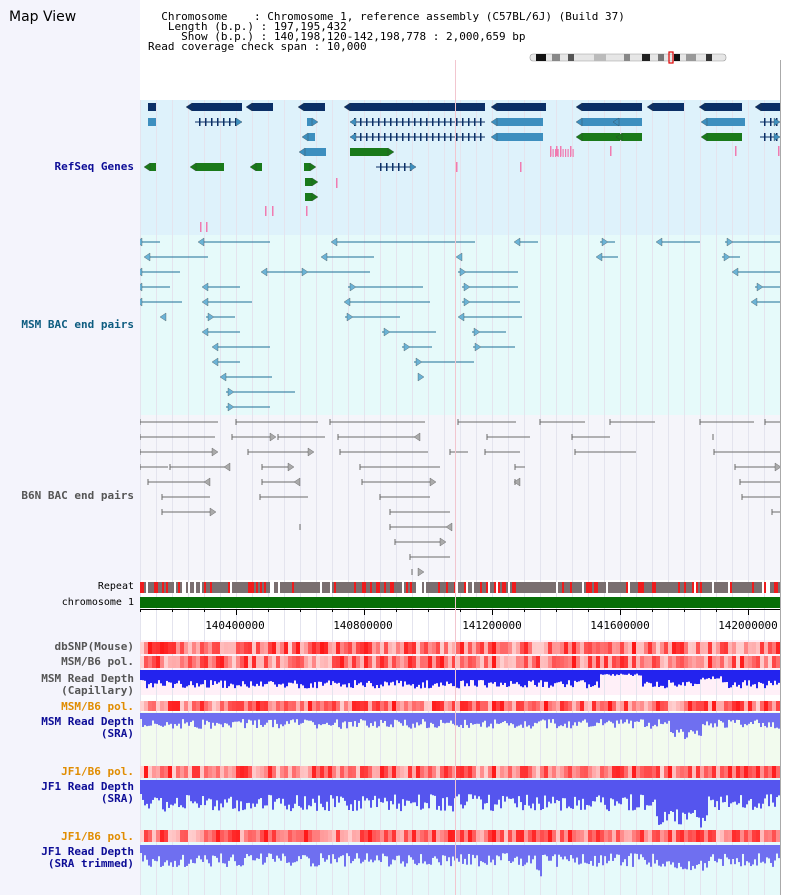 Image resolution: width=800 pixels, height=895 pixels. I want to click on track-label-b6n-bac: B6N BAC end pairs, so click(77, 495).